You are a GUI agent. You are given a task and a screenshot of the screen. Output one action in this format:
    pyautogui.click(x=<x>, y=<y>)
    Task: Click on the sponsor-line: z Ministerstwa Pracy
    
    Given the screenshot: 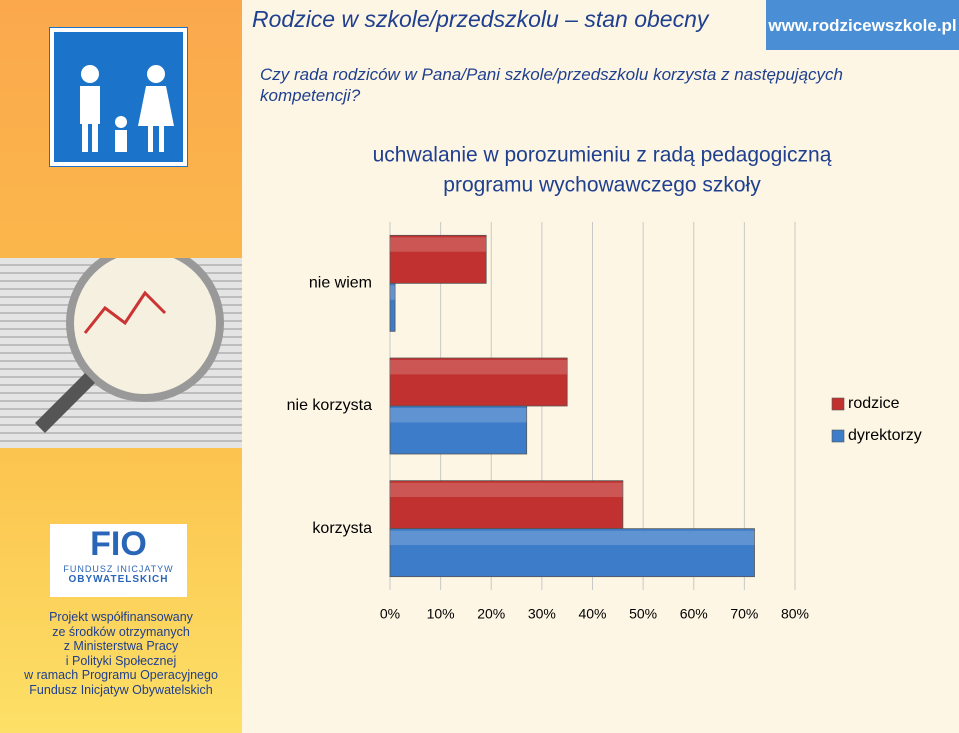 What is the action you would take?
    pyautogui.click(x=121, y=646)
    